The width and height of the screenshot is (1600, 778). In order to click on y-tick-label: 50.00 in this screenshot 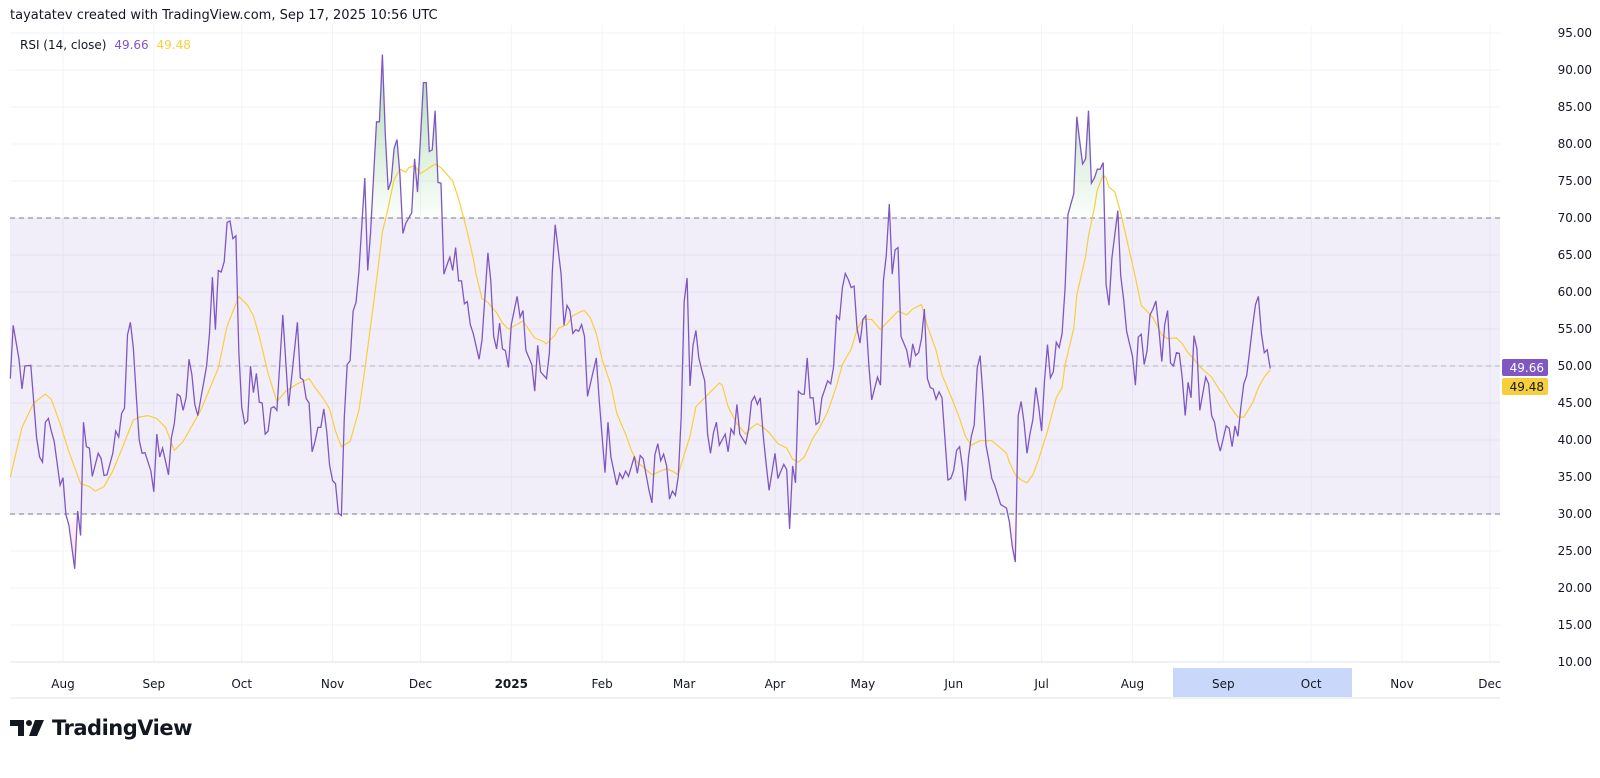, I will do `click(1575, 366)`.